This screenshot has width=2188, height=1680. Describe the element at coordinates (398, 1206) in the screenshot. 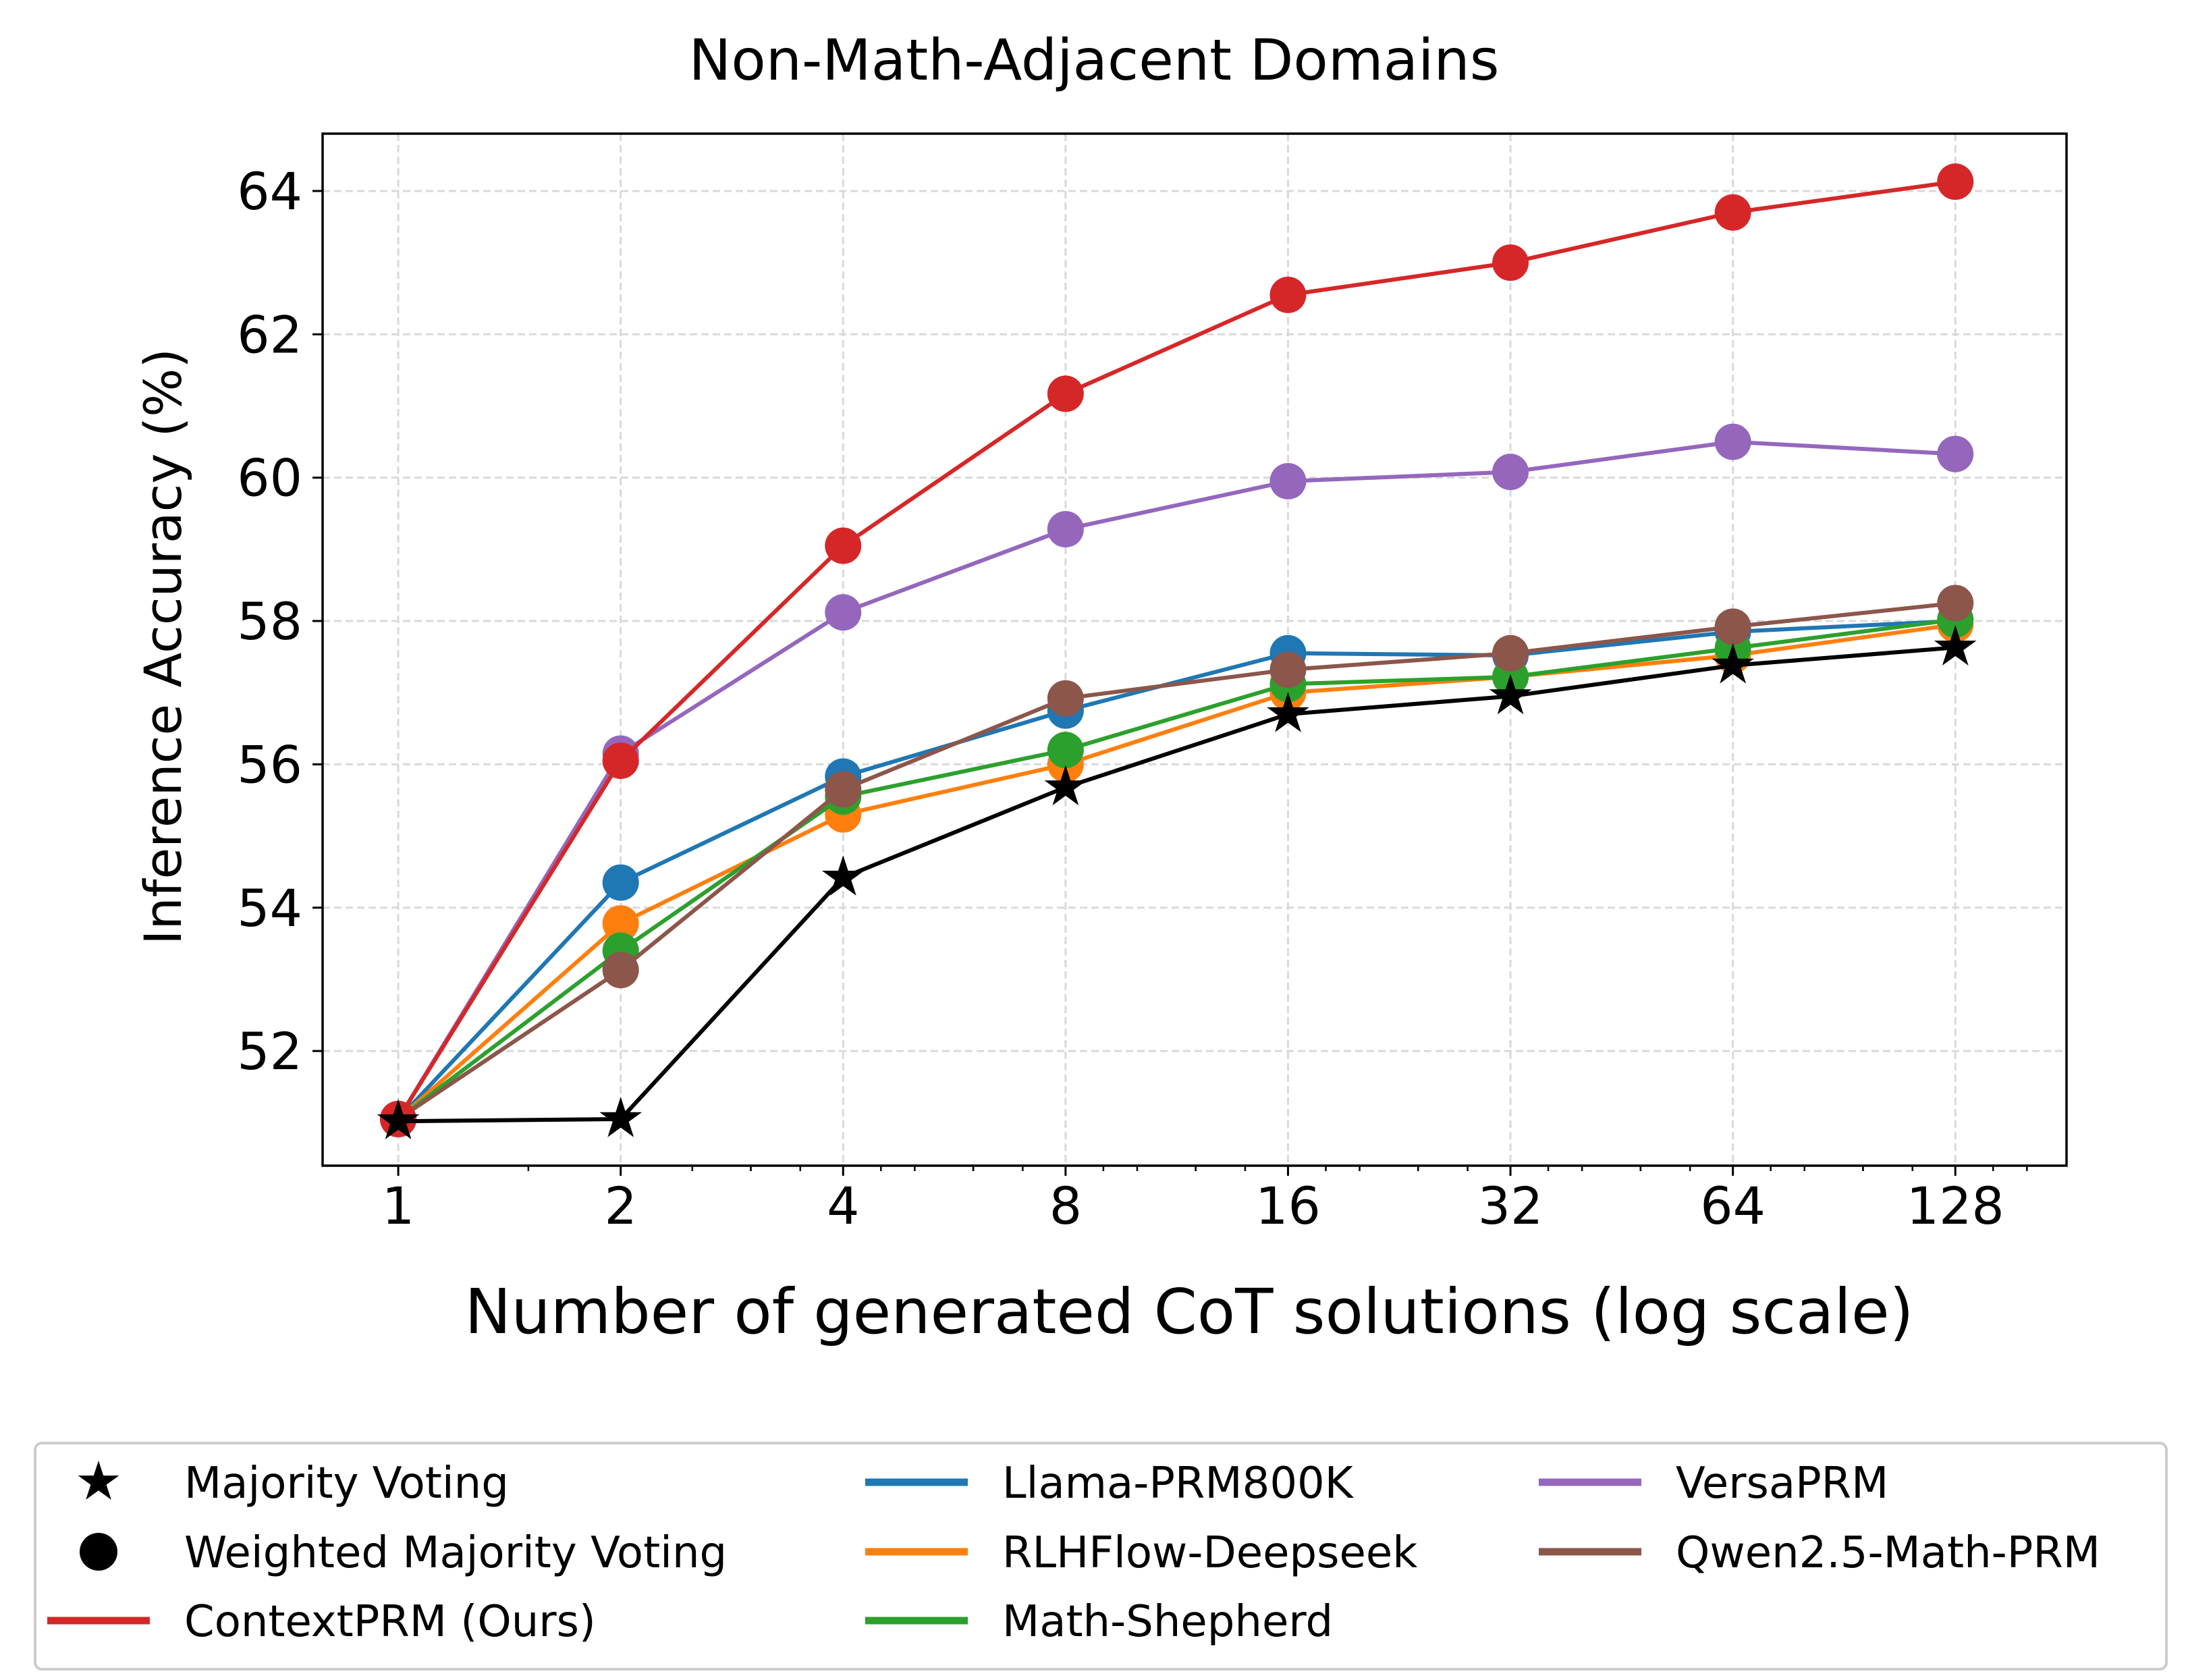

I see `x-tick-label: 1` at that location.